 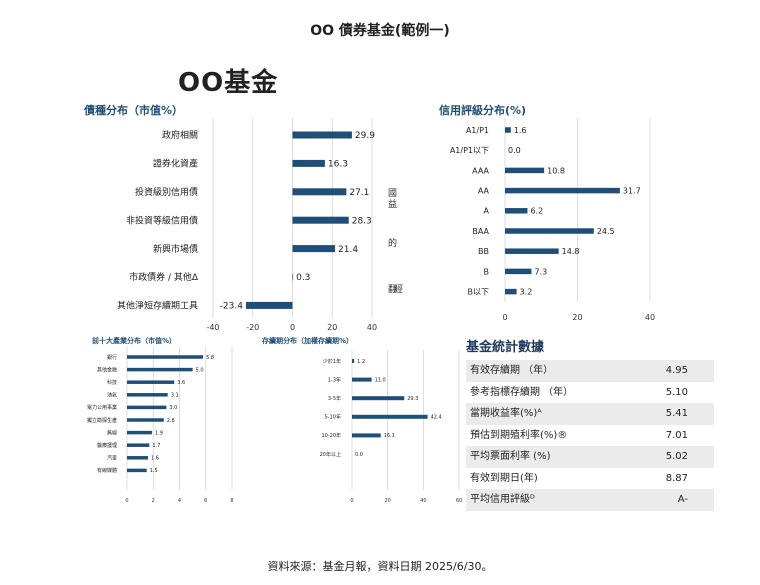 I want to click on industry-tick-label: 2, so click(x=153, y=501).